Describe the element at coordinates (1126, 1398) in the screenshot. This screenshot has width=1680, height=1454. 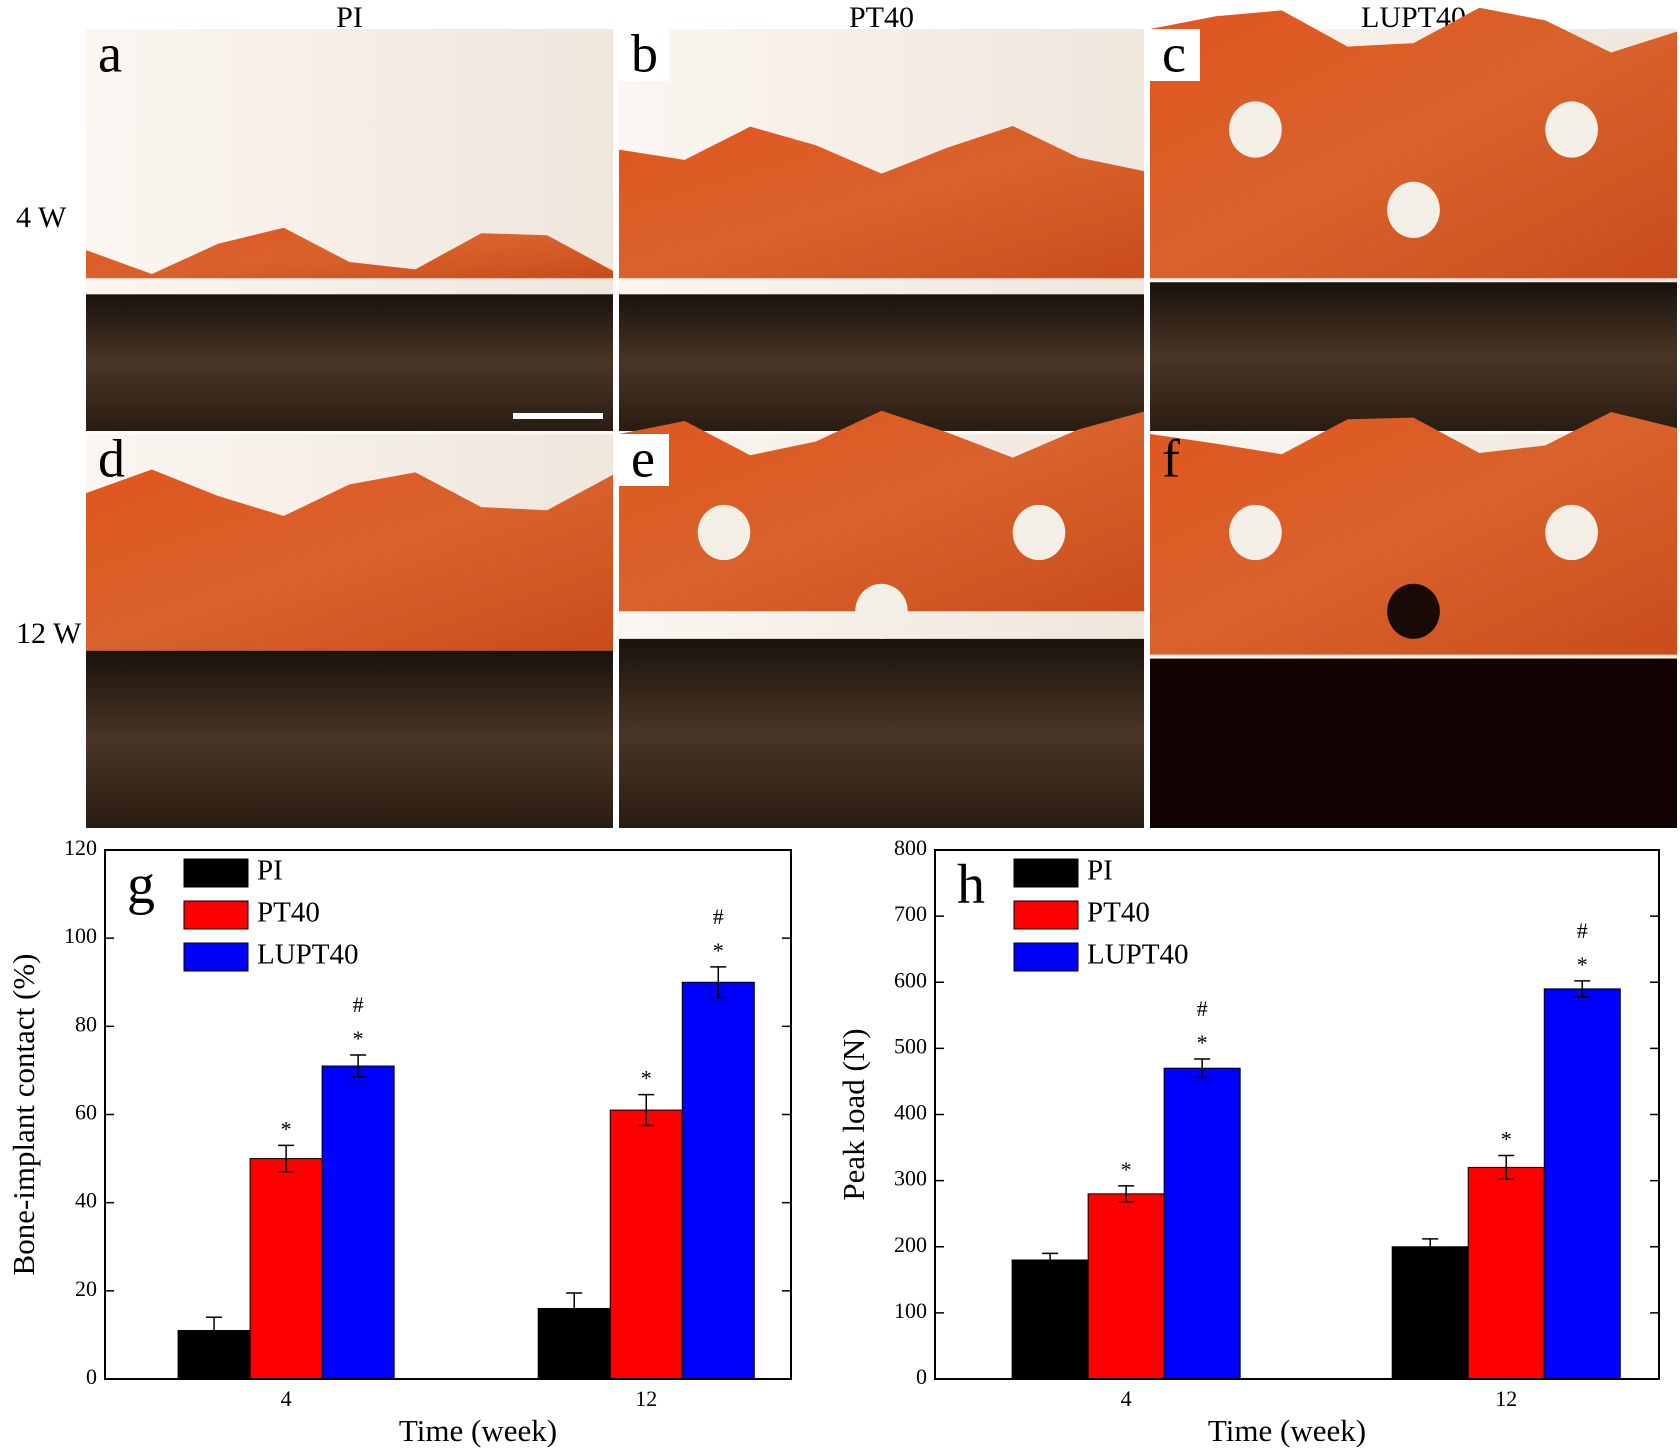
I see `x-tick-label: 4` at that location.